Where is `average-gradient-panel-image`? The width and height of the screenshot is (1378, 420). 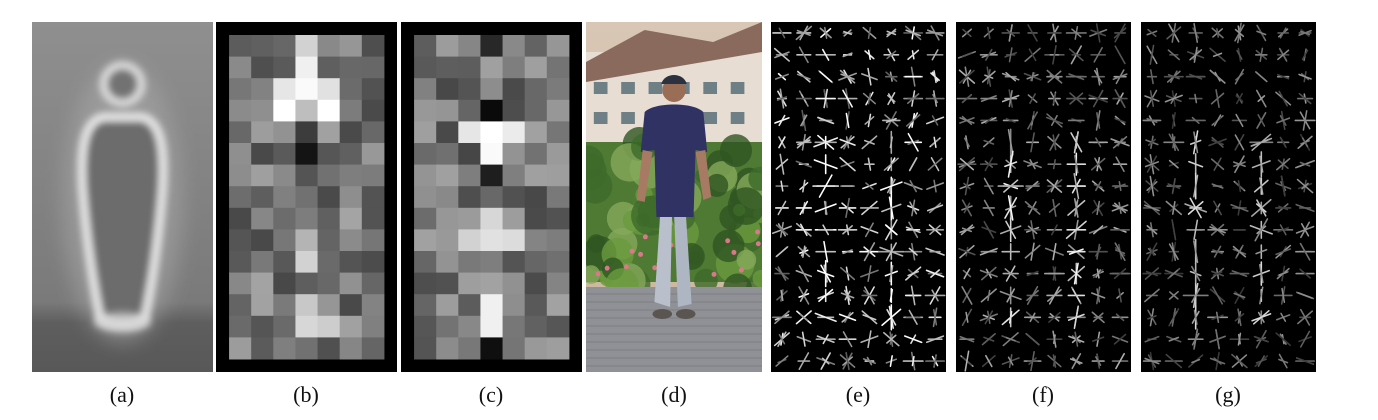 average-gradient-panel-image is located at coordinates (122, 197).